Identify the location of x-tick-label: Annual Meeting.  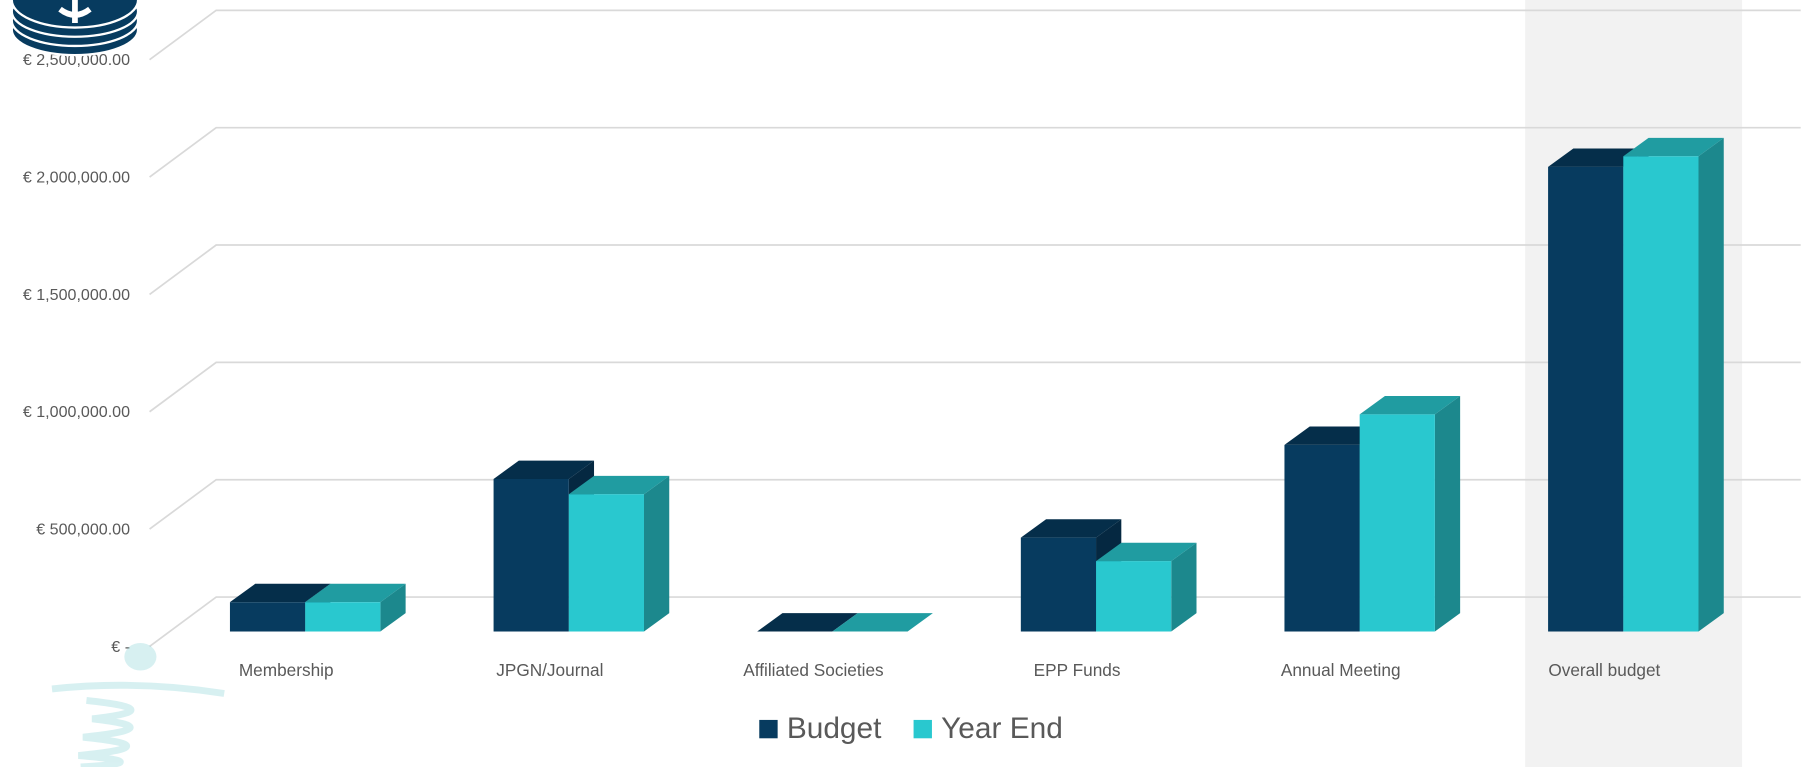
(1341, 670).